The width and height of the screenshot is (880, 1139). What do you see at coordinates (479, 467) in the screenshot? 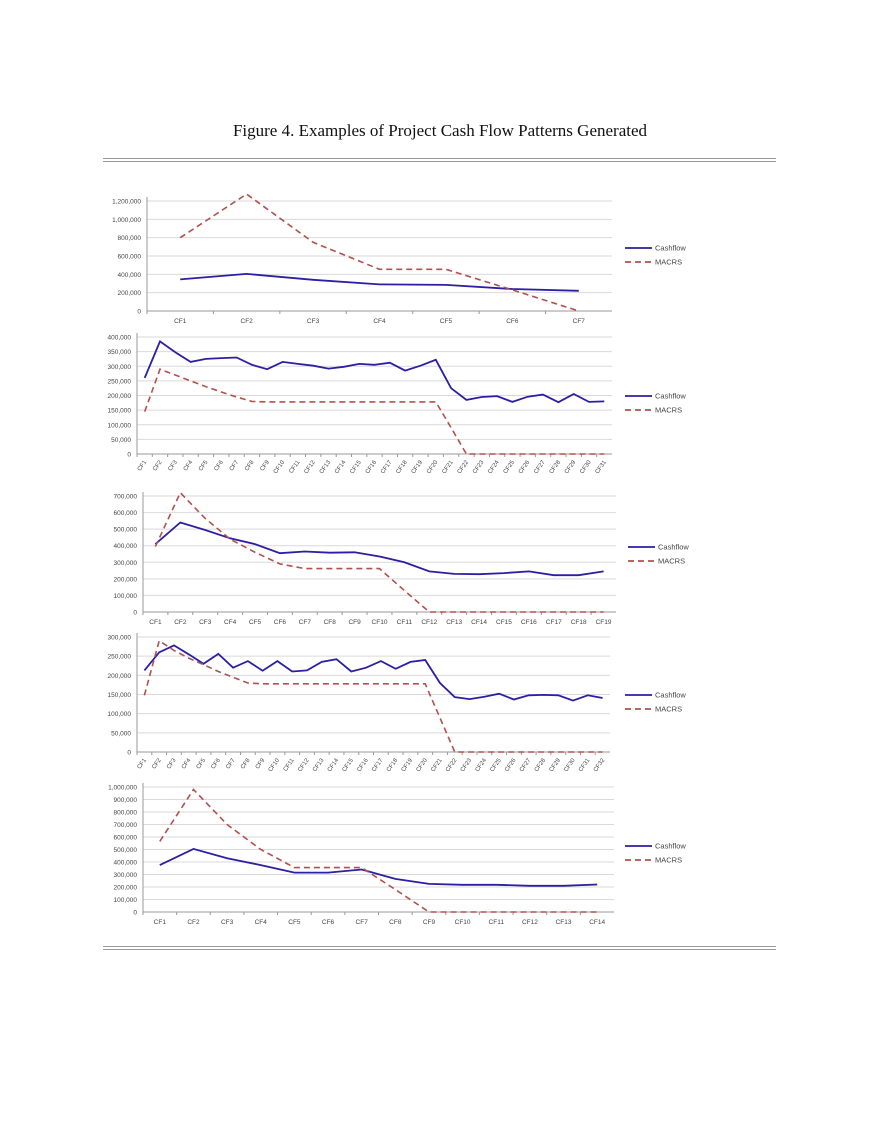
I see `x-tick-label: CF23` at bounding box center [479, 467].